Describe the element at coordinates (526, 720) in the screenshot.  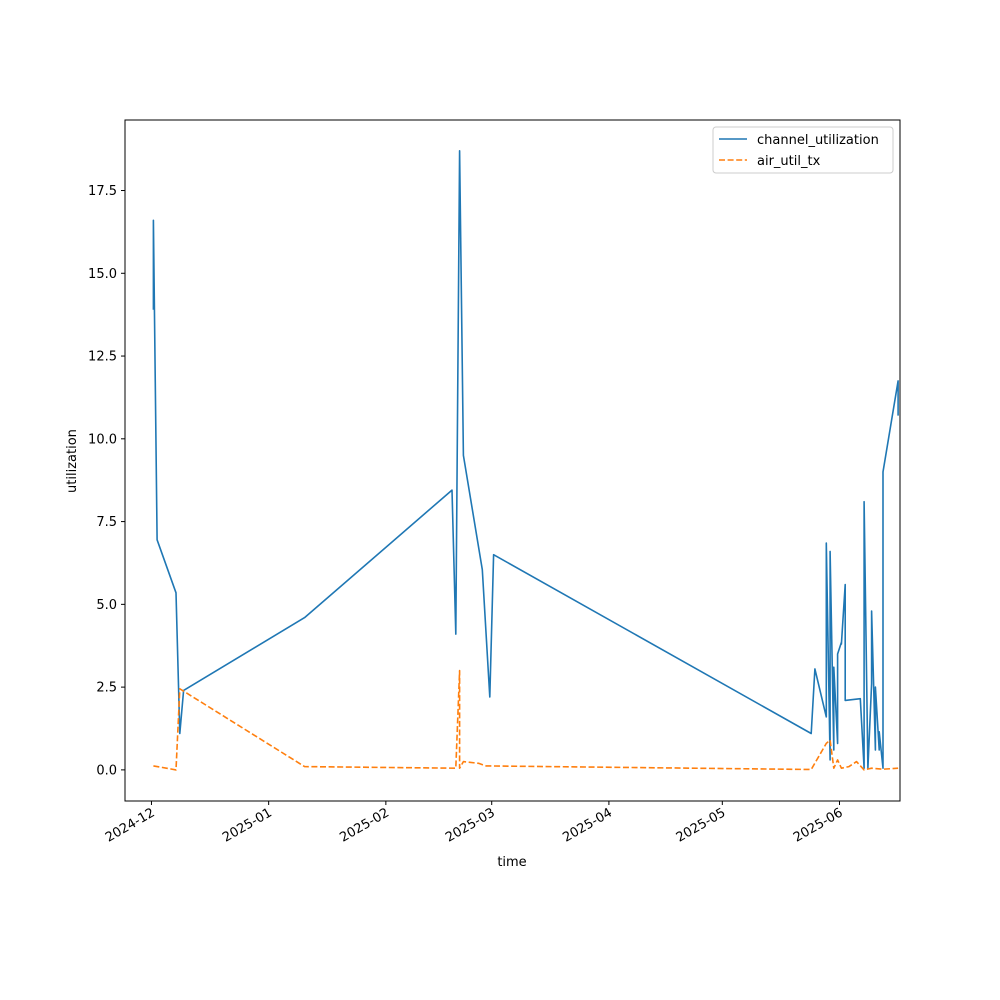
I see `series-line-air-util-tx` at that location.